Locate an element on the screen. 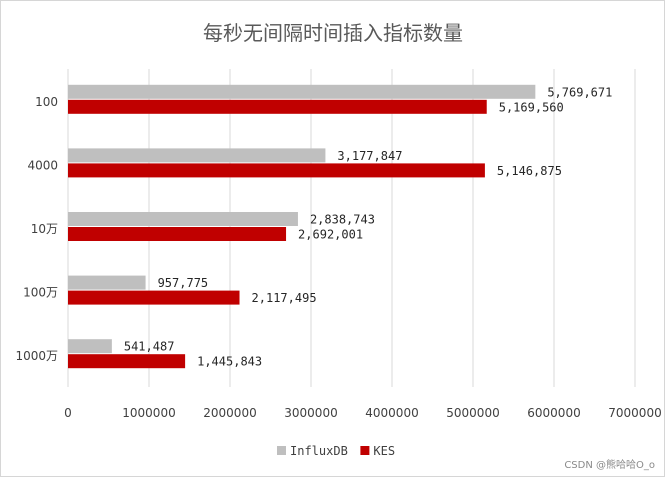 The width and height of the screenshot is (665, 477). x-tick-label: 7000000 is located at coordinates (634, 413).